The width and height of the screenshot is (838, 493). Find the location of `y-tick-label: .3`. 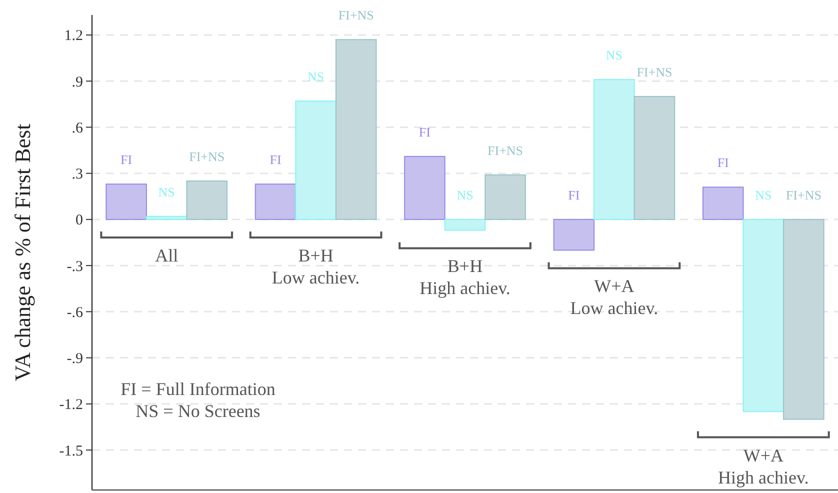

y-tick-label: .3 is located at coordinates (77, 174).